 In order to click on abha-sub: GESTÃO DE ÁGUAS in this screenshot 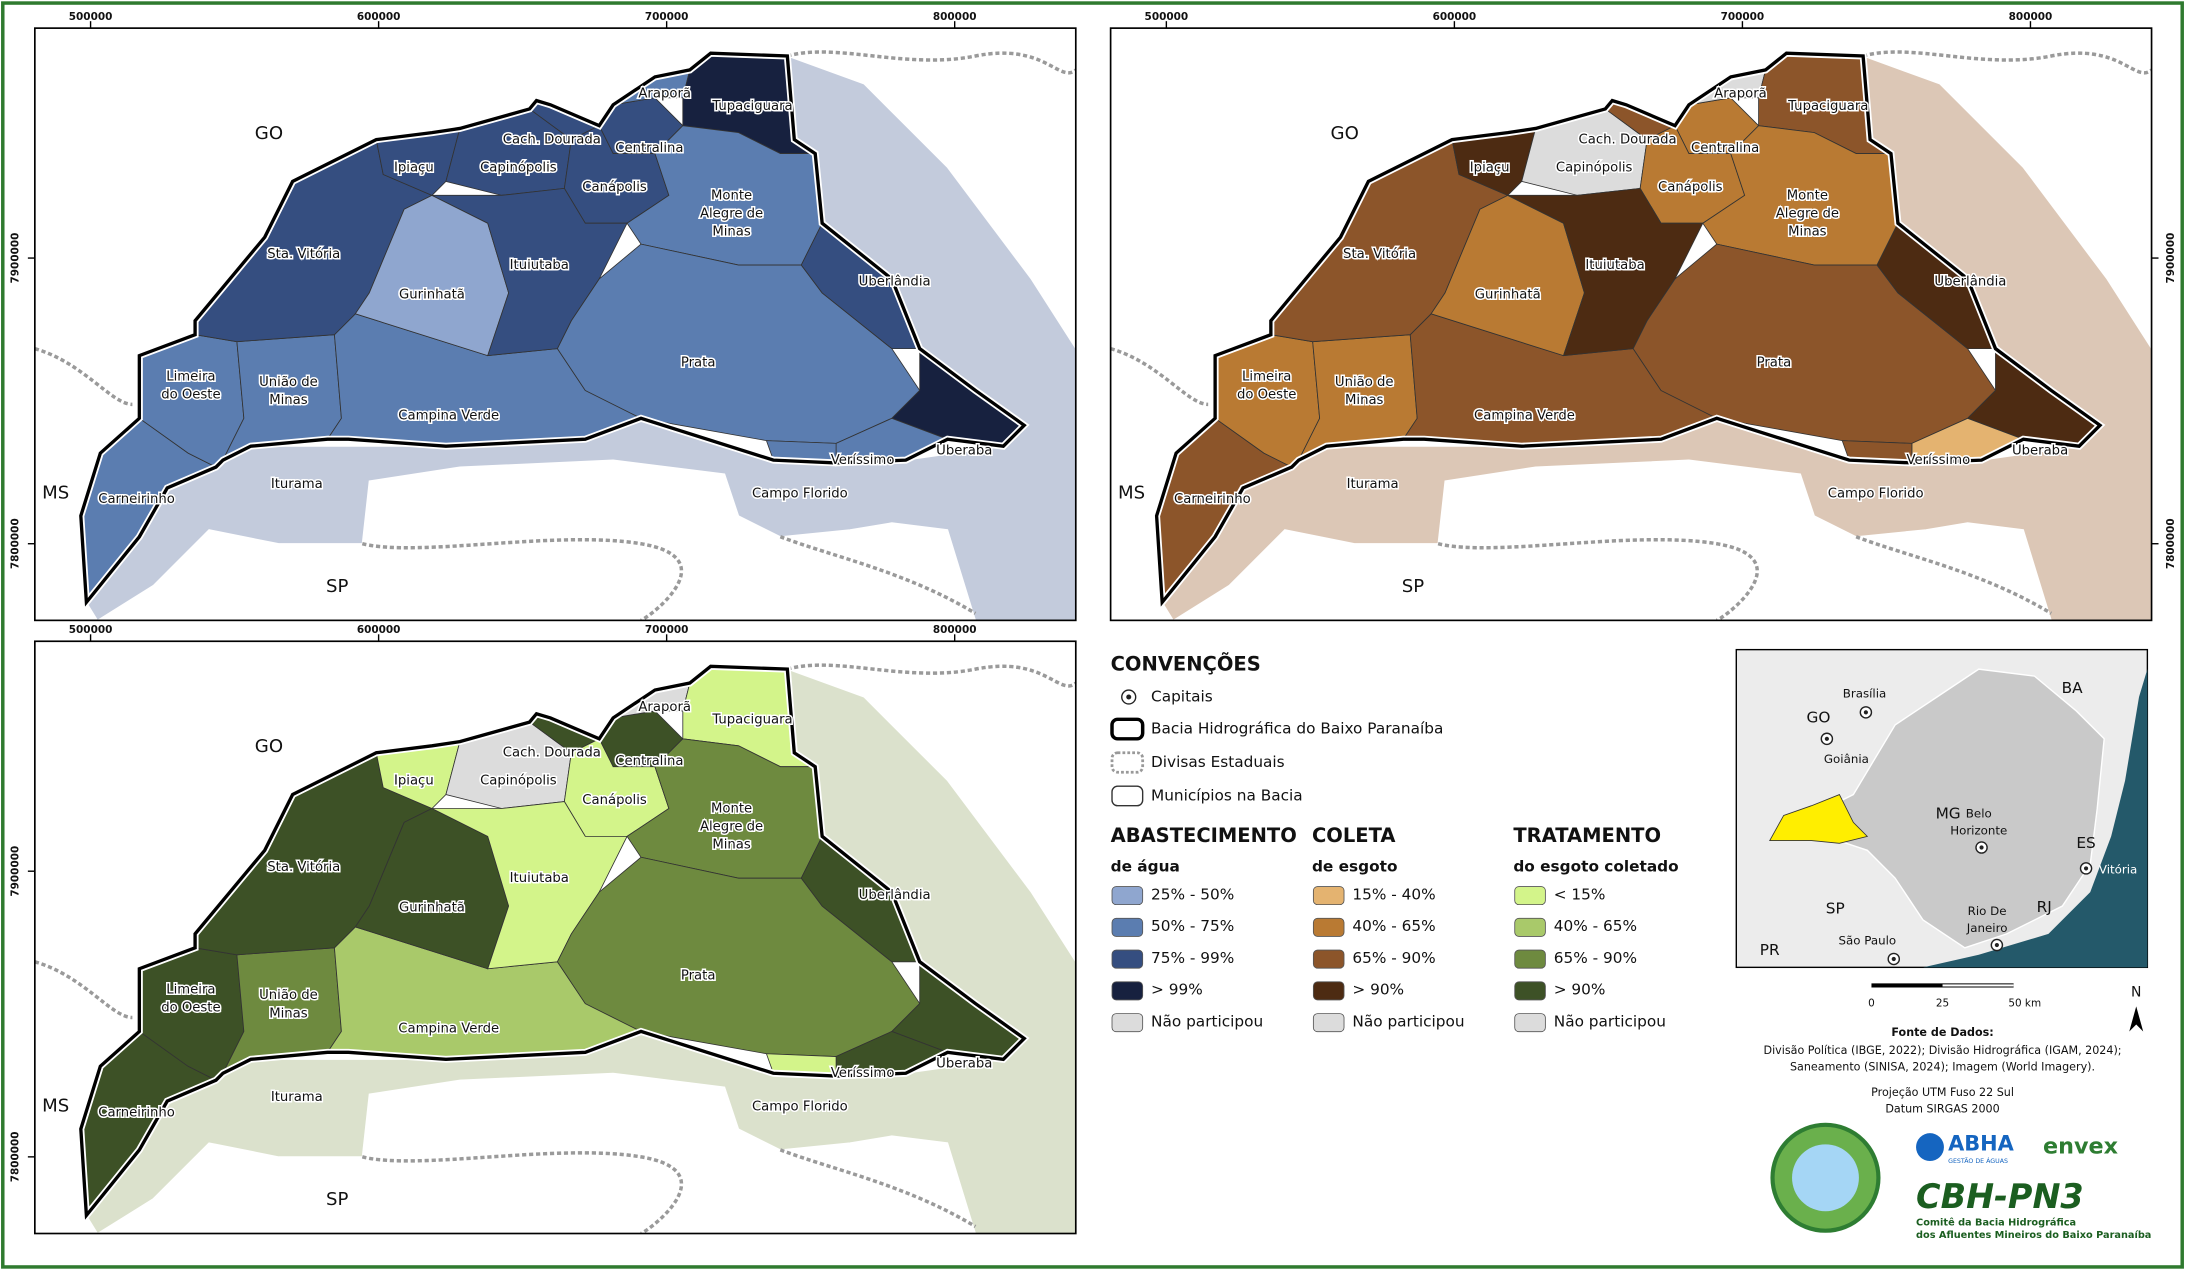, I will do `click(1978, 1160)`.